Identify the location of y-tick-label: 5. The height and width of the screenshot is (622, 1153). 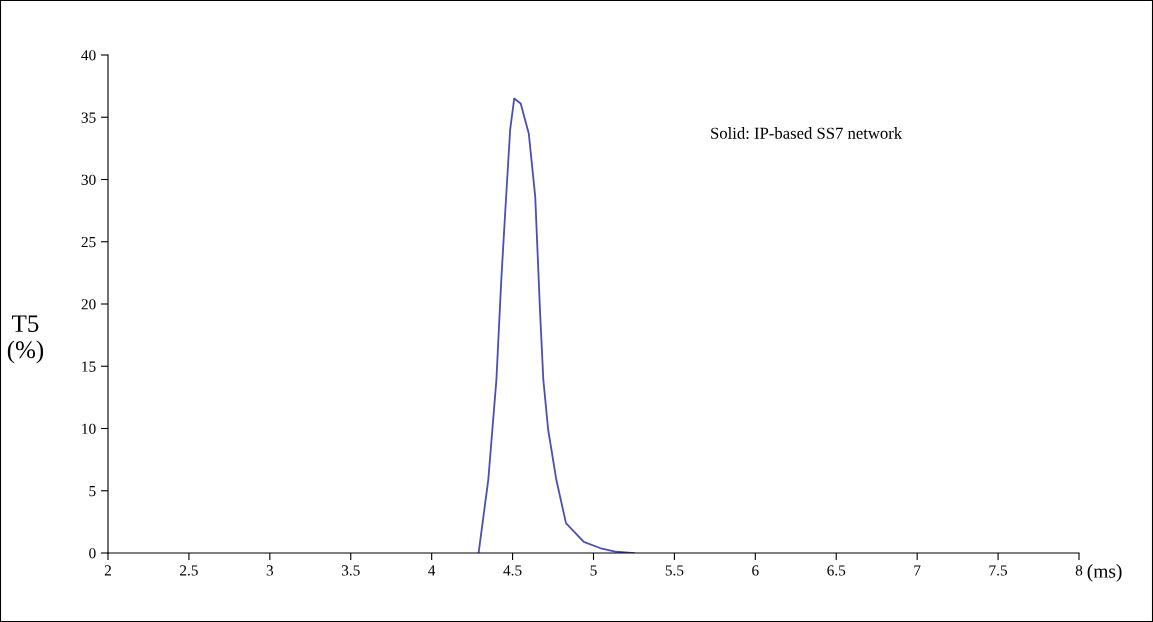
(92, 491).